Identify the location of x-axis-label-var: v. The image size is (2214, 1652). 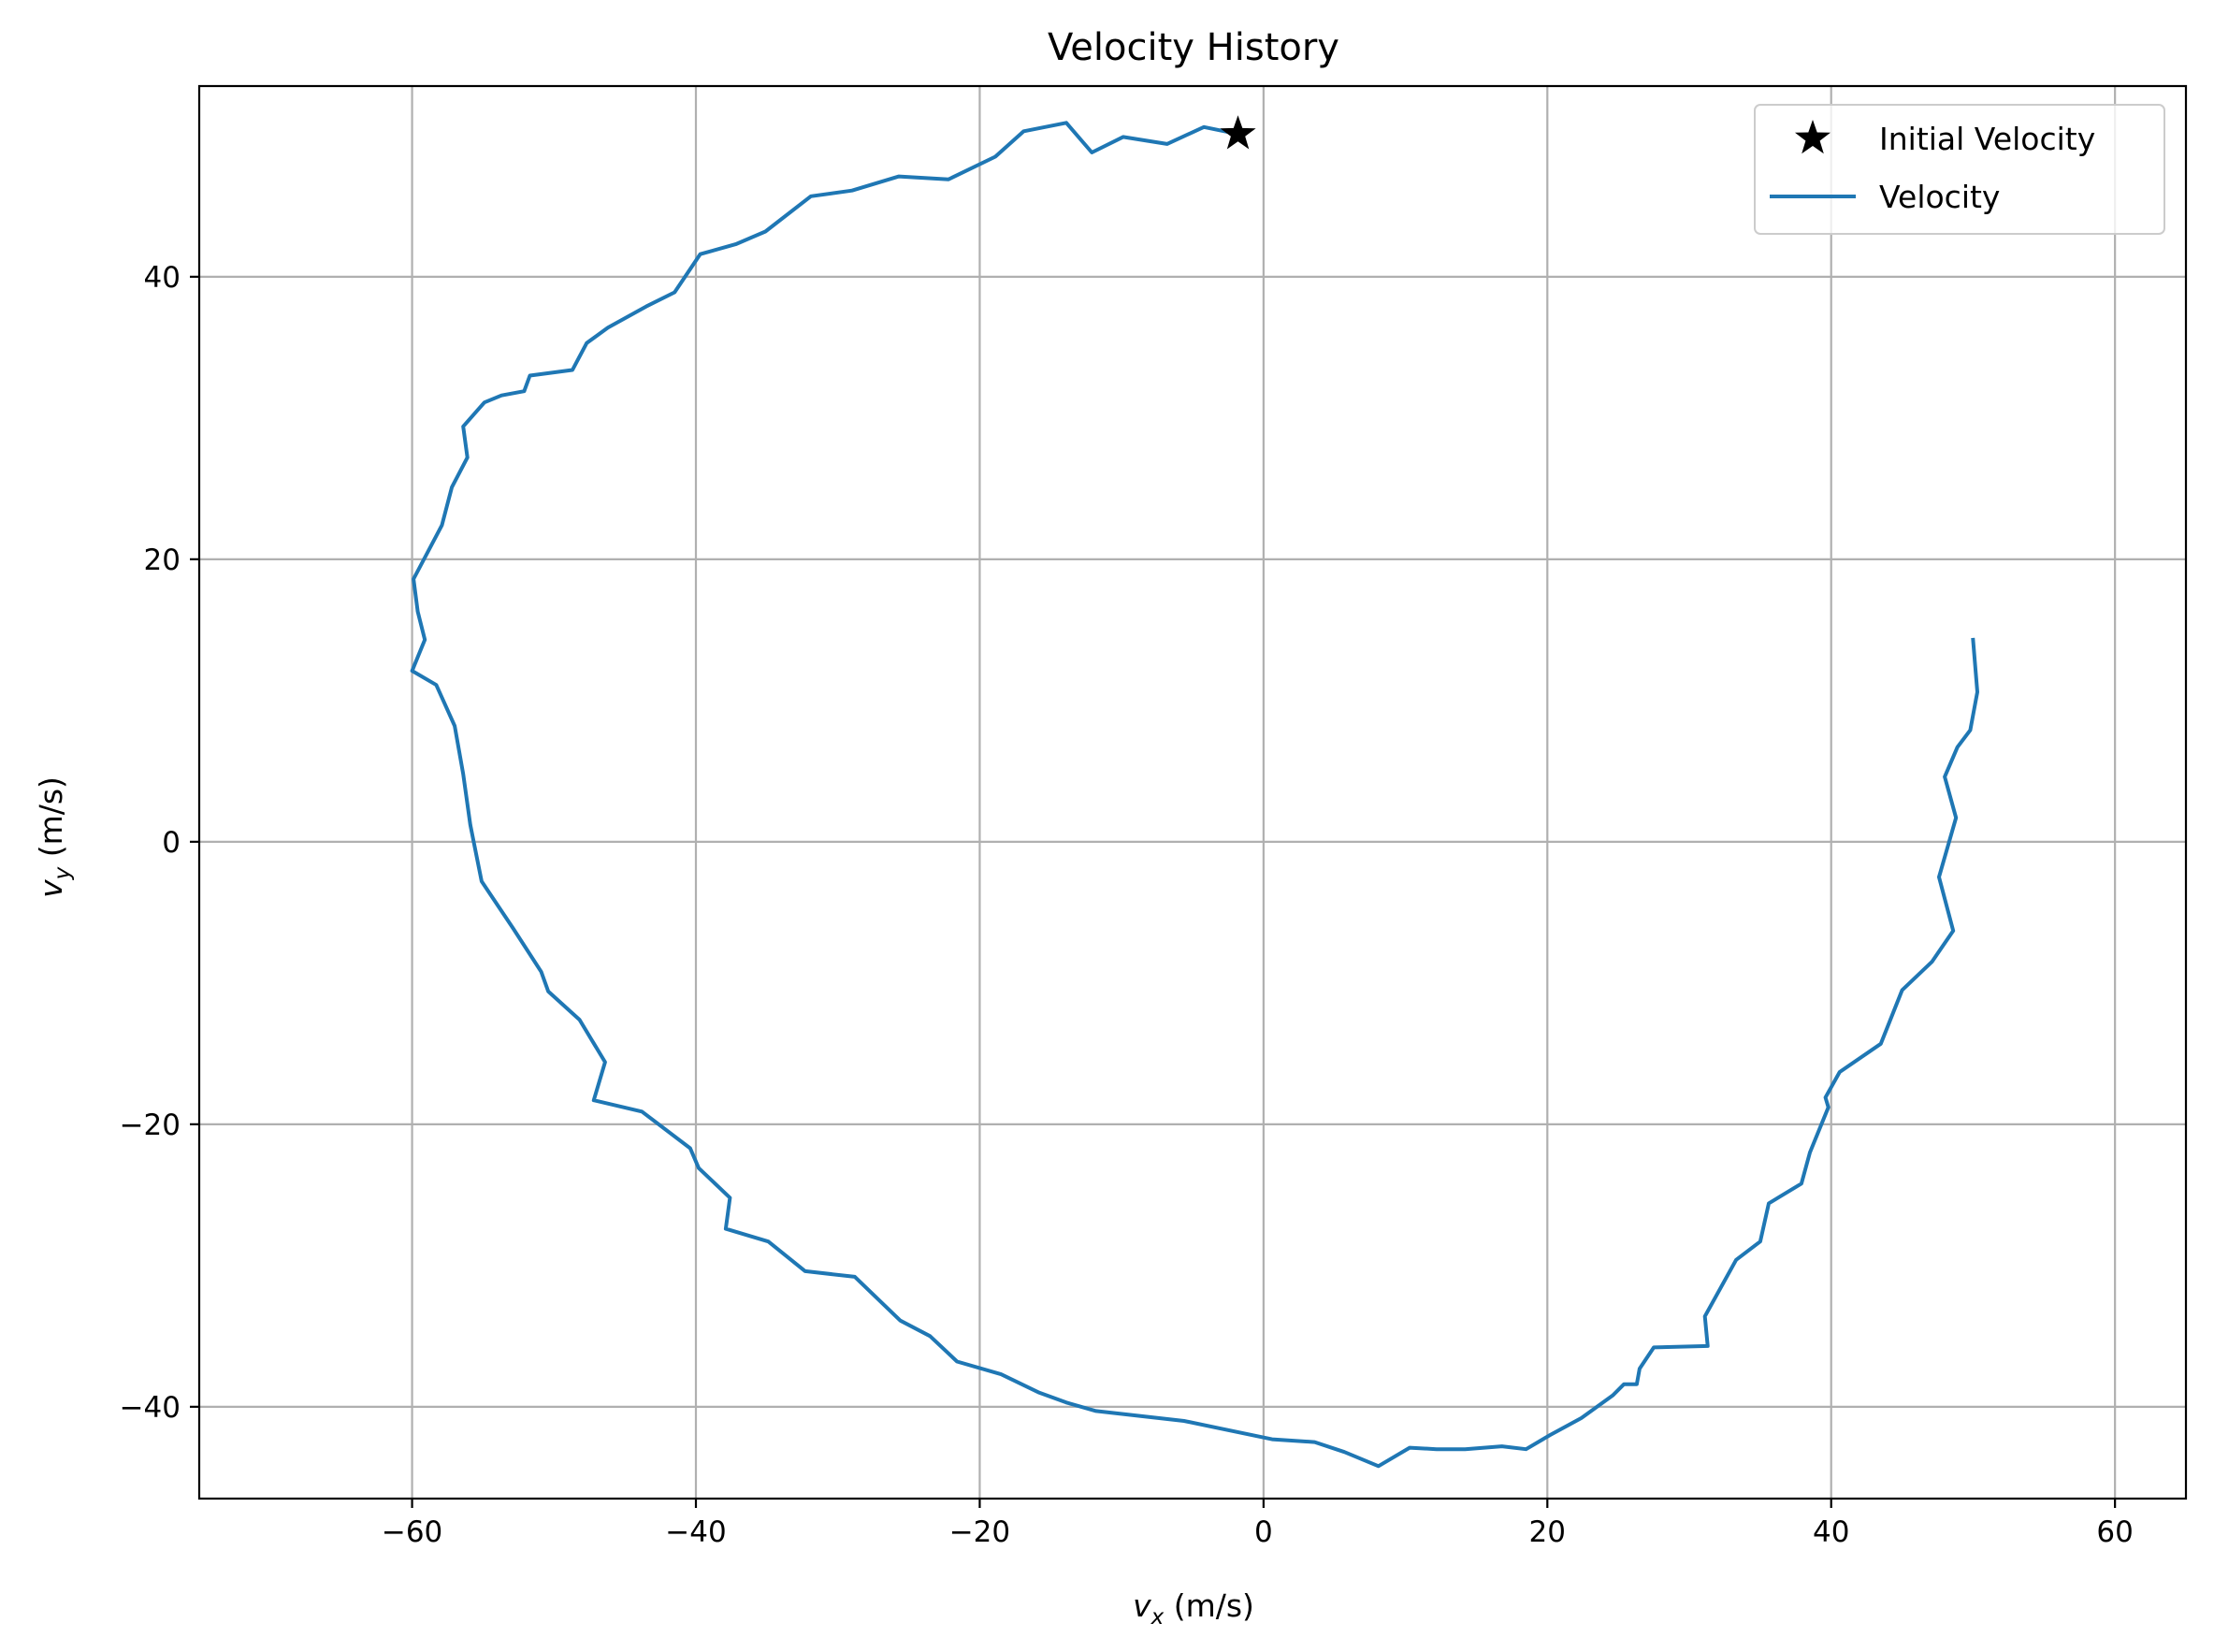
(1142, 1605).